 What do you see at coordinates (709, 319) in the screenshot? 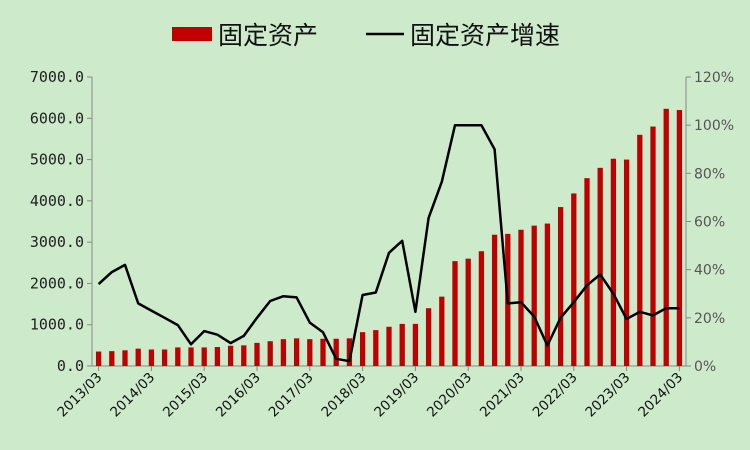
I see `y-right-tick-label: 20%` at bounding box center [709, 319].